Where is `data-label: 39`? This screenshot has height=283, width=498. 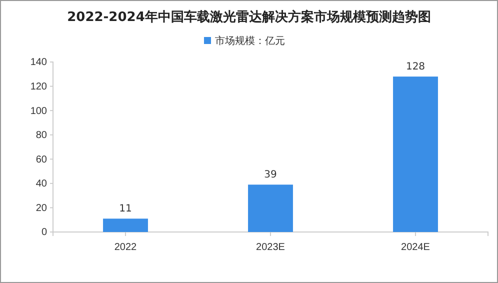
data-label: 39 is located at coordinates (270, 175).